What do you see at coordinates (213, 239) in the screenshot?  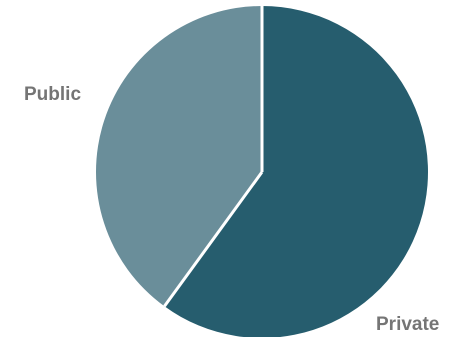 I see `slice-separator` at bounding box center [213, 239].